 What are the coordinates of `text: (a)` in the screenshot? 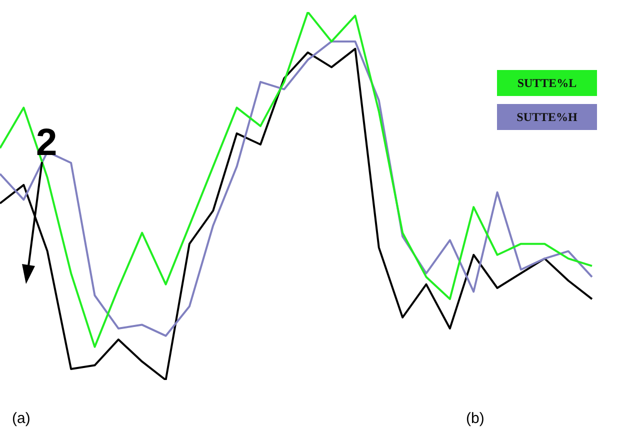 It's located at (21, 418).